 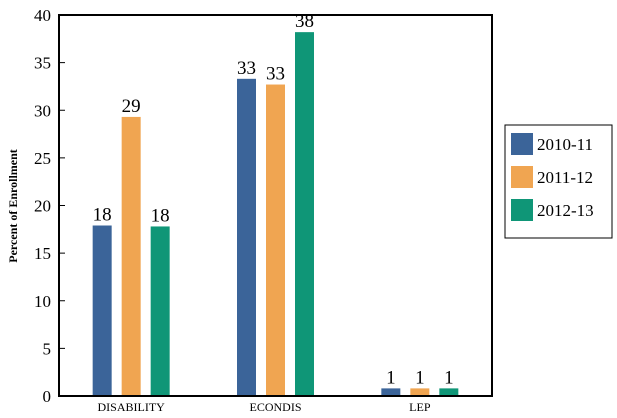 I want to click on y-tick-label: 15, so click(x=42, y=253).